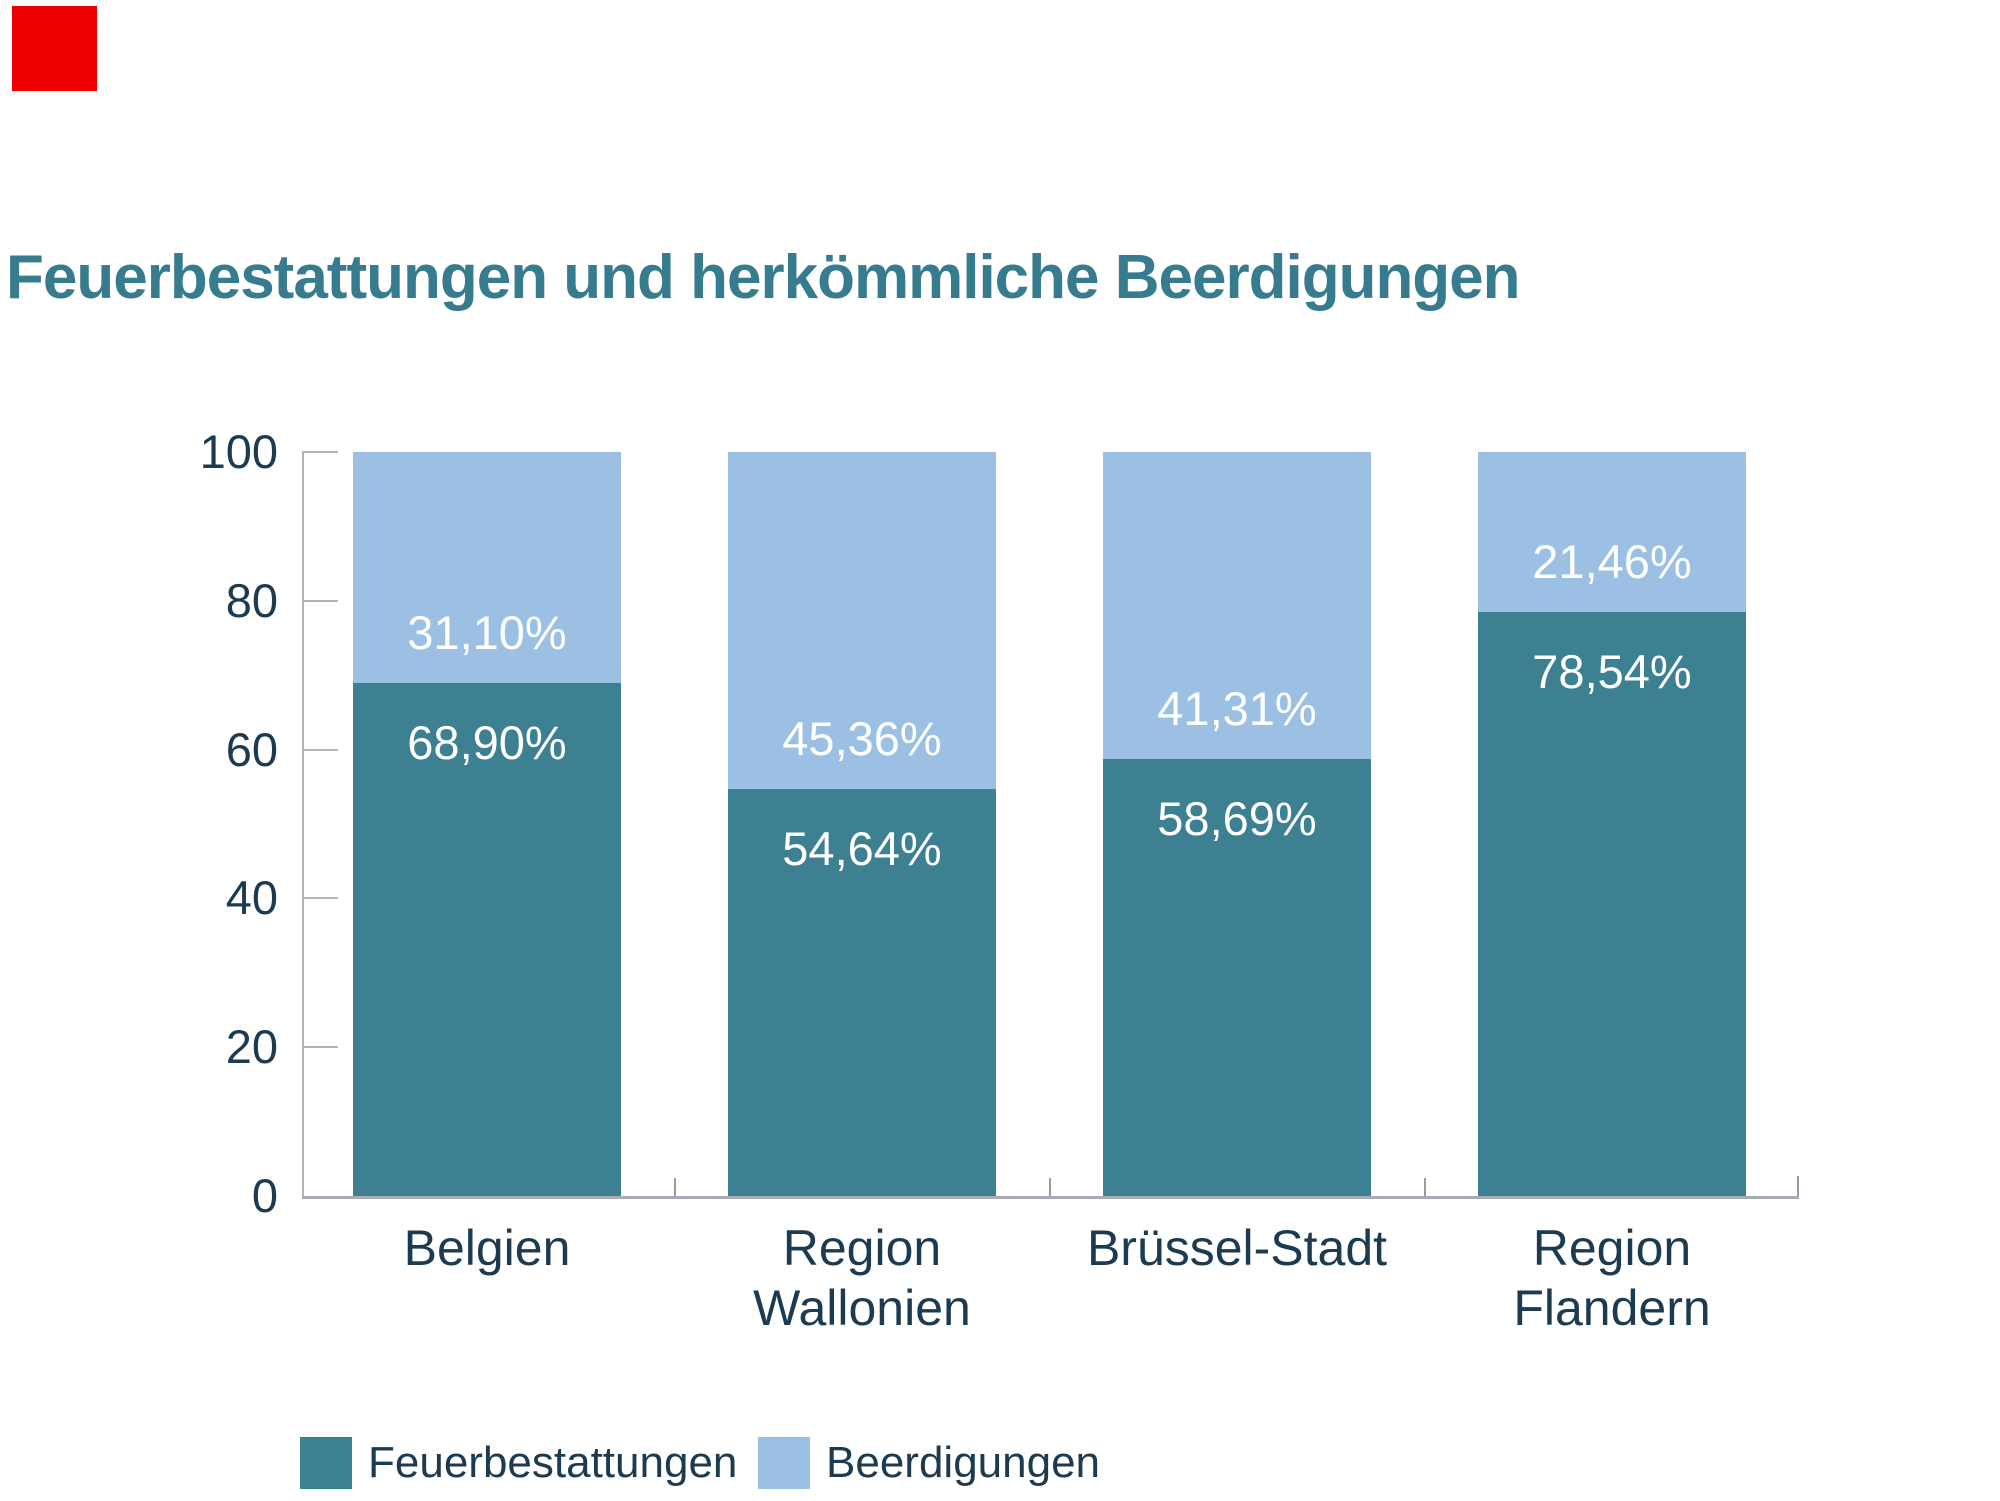  What do you see at coordinates (1798, 1186) in the screenshot?
I see `x-axis-end-tick` at bounding box center [1798, 1186].